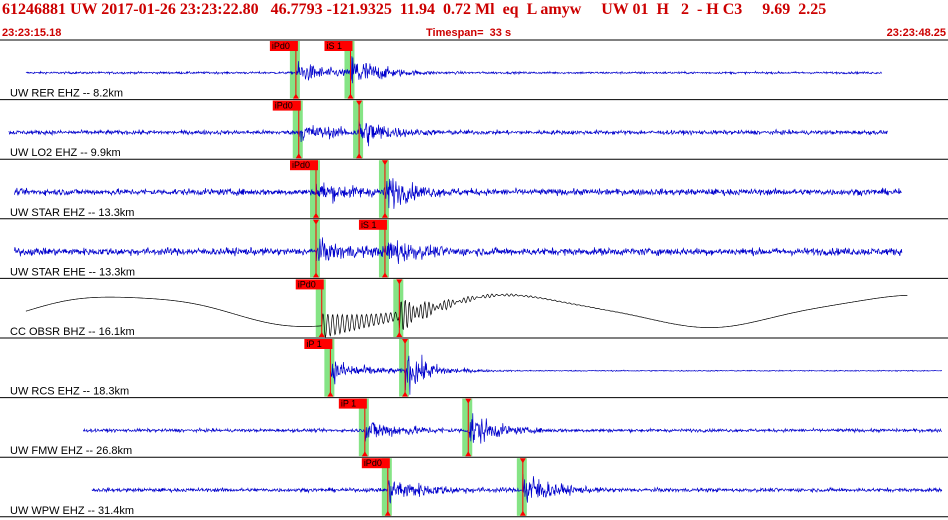 The width and height of the screenshot is (948, 520). Describe the element at coordinates (72, 213) in the screenshot. I see `channel-label: UW STAR EHZ -- 13.3km` at that location.